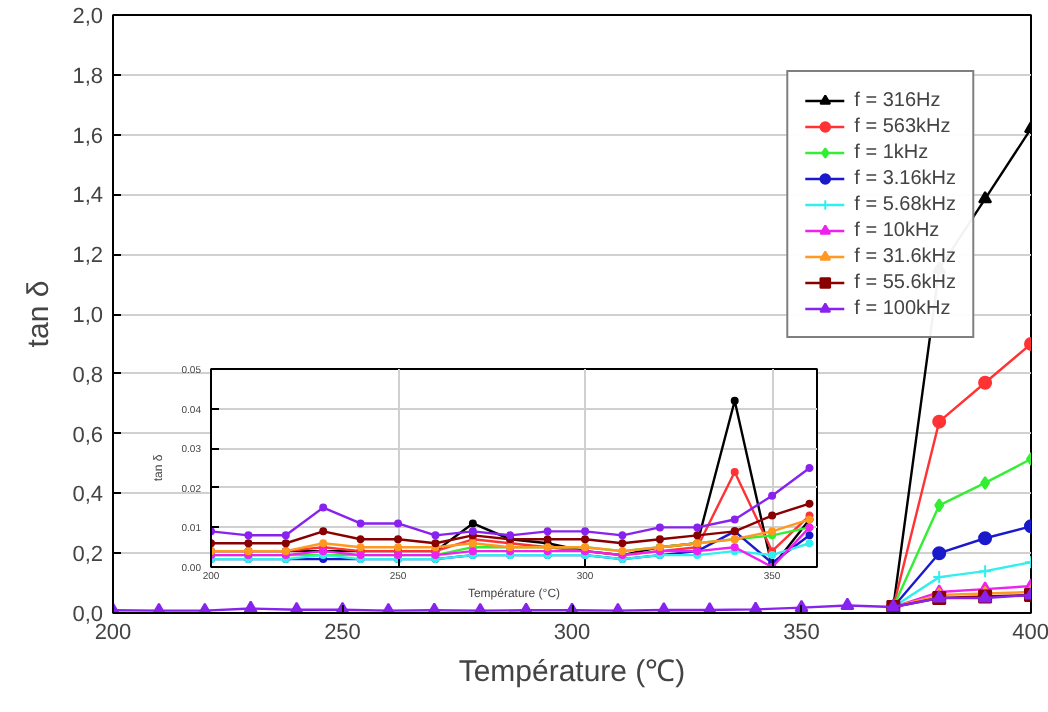 The image size is (1048, 712). I want to click on y-tick-label: 0,4, so click(88, 495).